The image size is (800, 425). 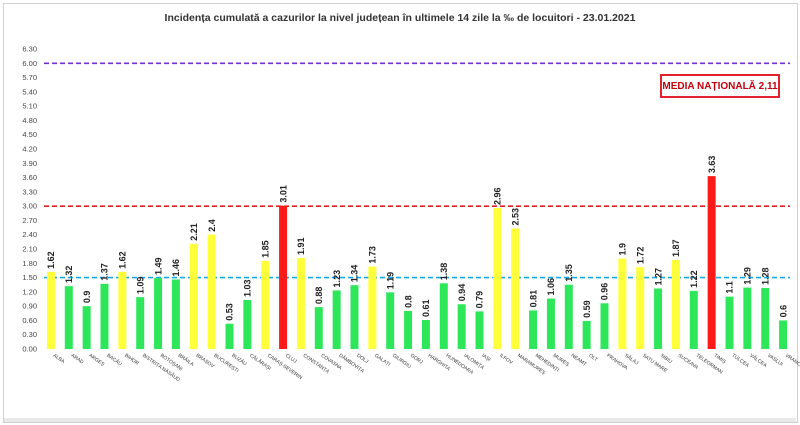 What do you see at coordinates (96, 360) in the screenshot?
I see `category-label: ARGEȘ` at bounding box center [96, 360].